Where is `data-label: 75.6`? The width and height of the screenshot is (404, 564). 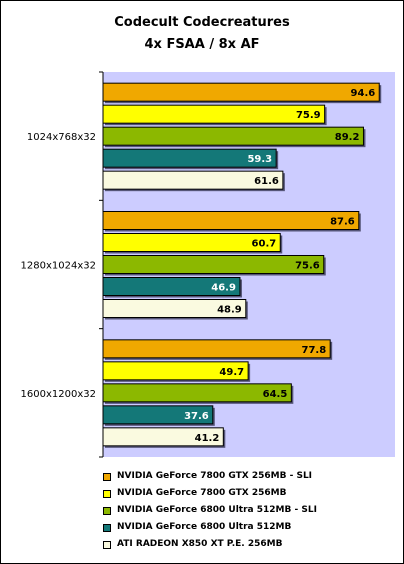 data-label: 75.6 is located at coordinates (307, 266).